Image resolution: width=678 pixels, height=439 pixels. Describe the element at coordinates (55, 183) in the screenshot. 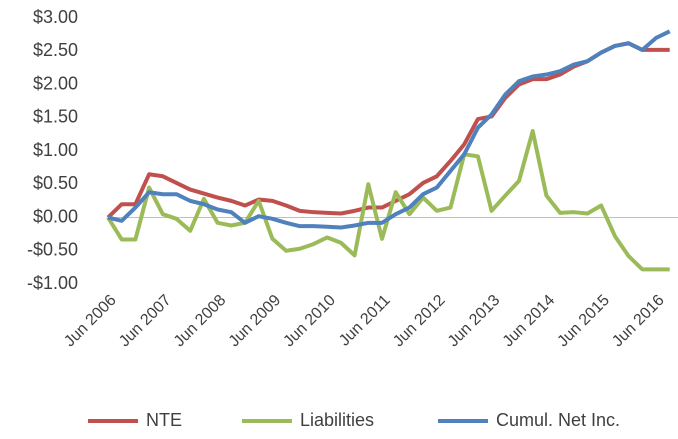

I see `y-tick-label: $0.50` at that location.